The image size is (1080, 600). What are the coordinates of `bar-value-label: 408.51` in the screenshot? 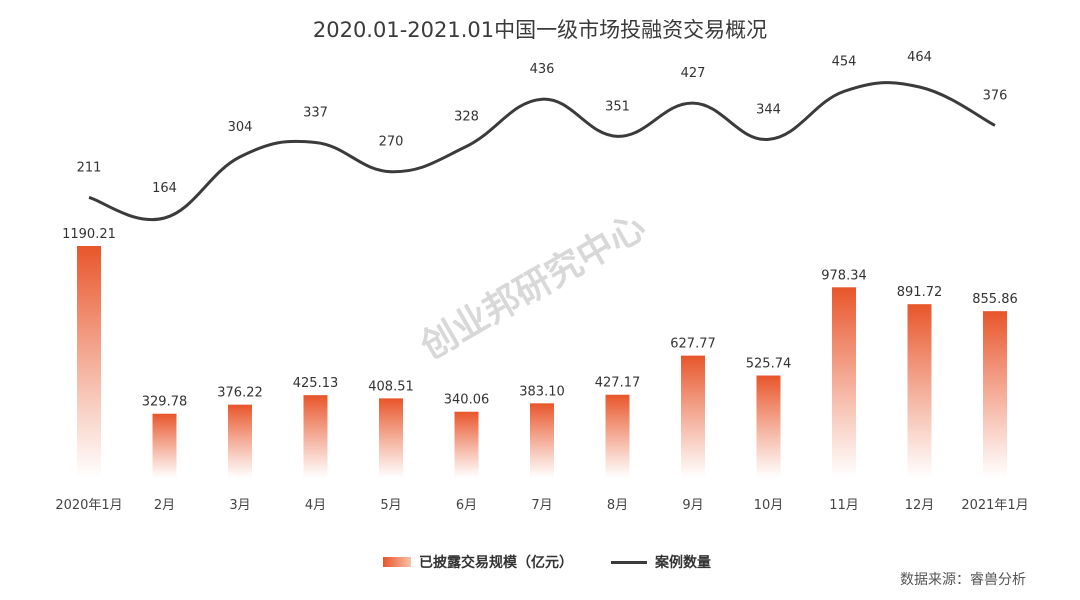 It's located at (391, 386).